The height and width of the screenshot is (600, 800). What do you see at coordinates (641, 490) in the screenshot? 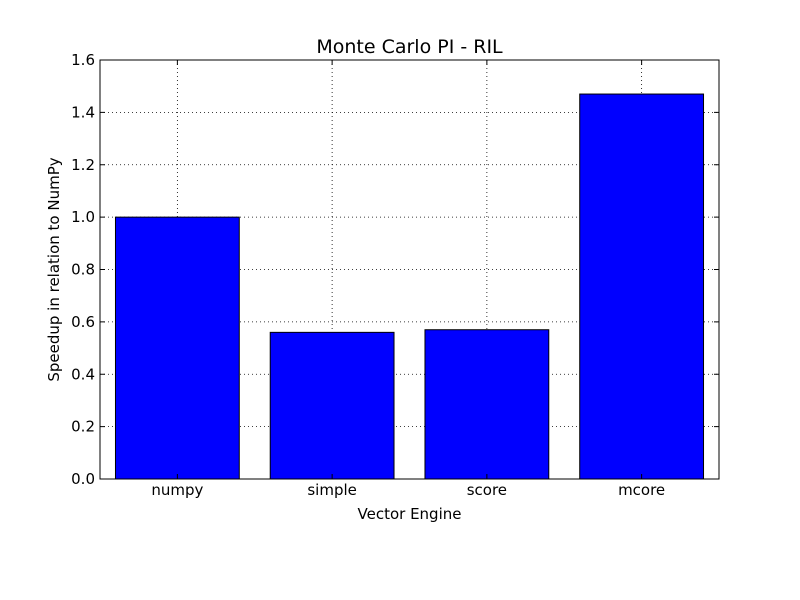
I see `x-tick-label: mcore` at bounding box center [641, 490].